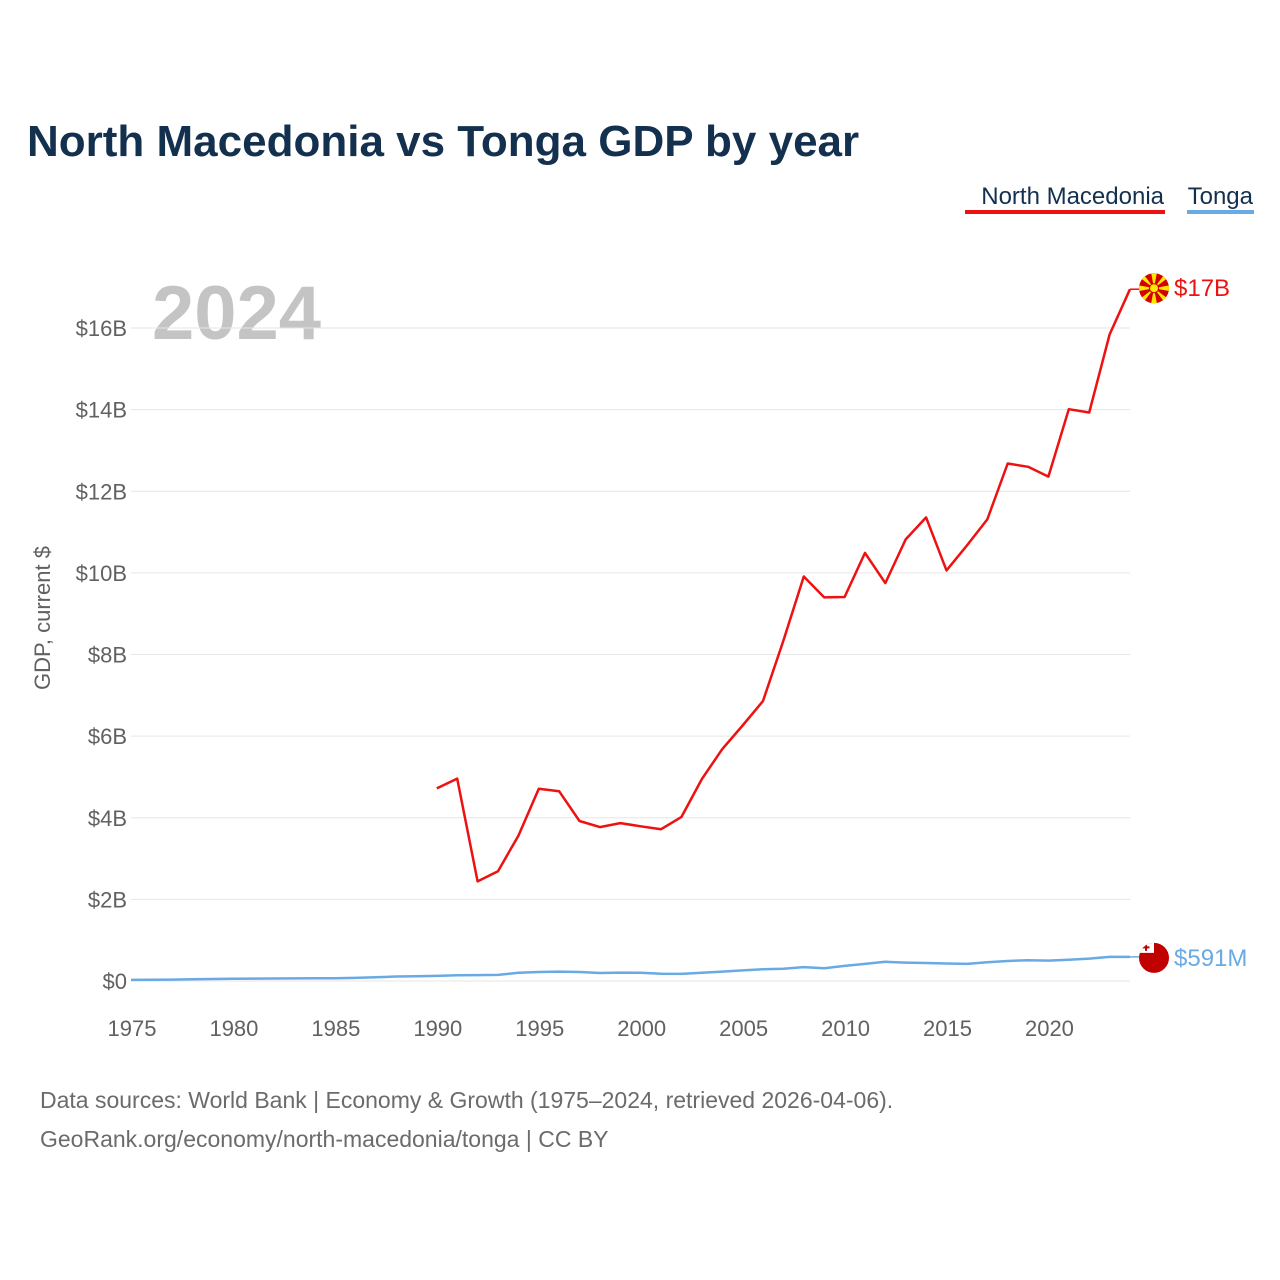  I want to click on north-macedonia-flag-icon, so click(1154, 288).